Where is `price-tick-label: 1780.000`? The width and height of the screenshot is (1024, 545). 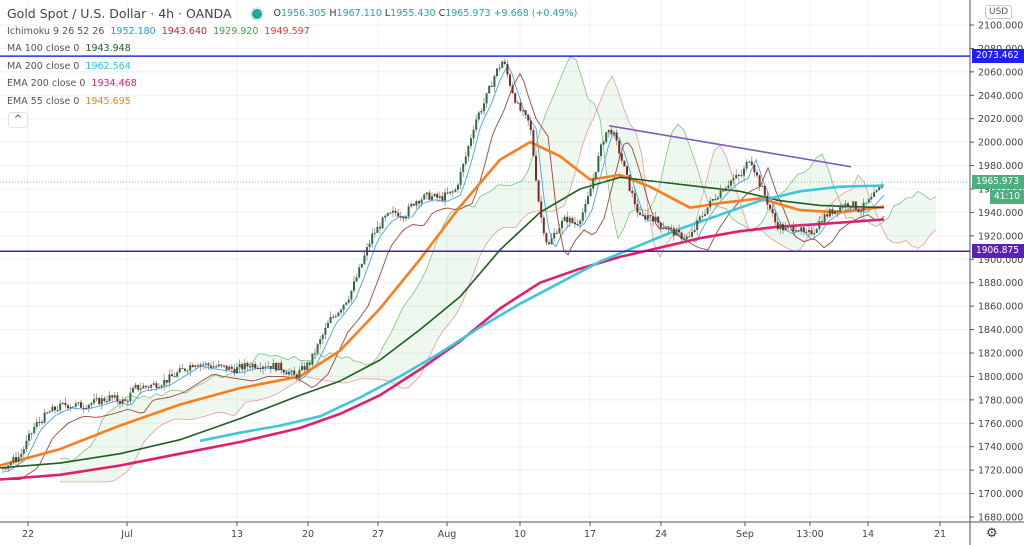
price-tick-label: 1780.000 is located at coordinates (1000, 400).